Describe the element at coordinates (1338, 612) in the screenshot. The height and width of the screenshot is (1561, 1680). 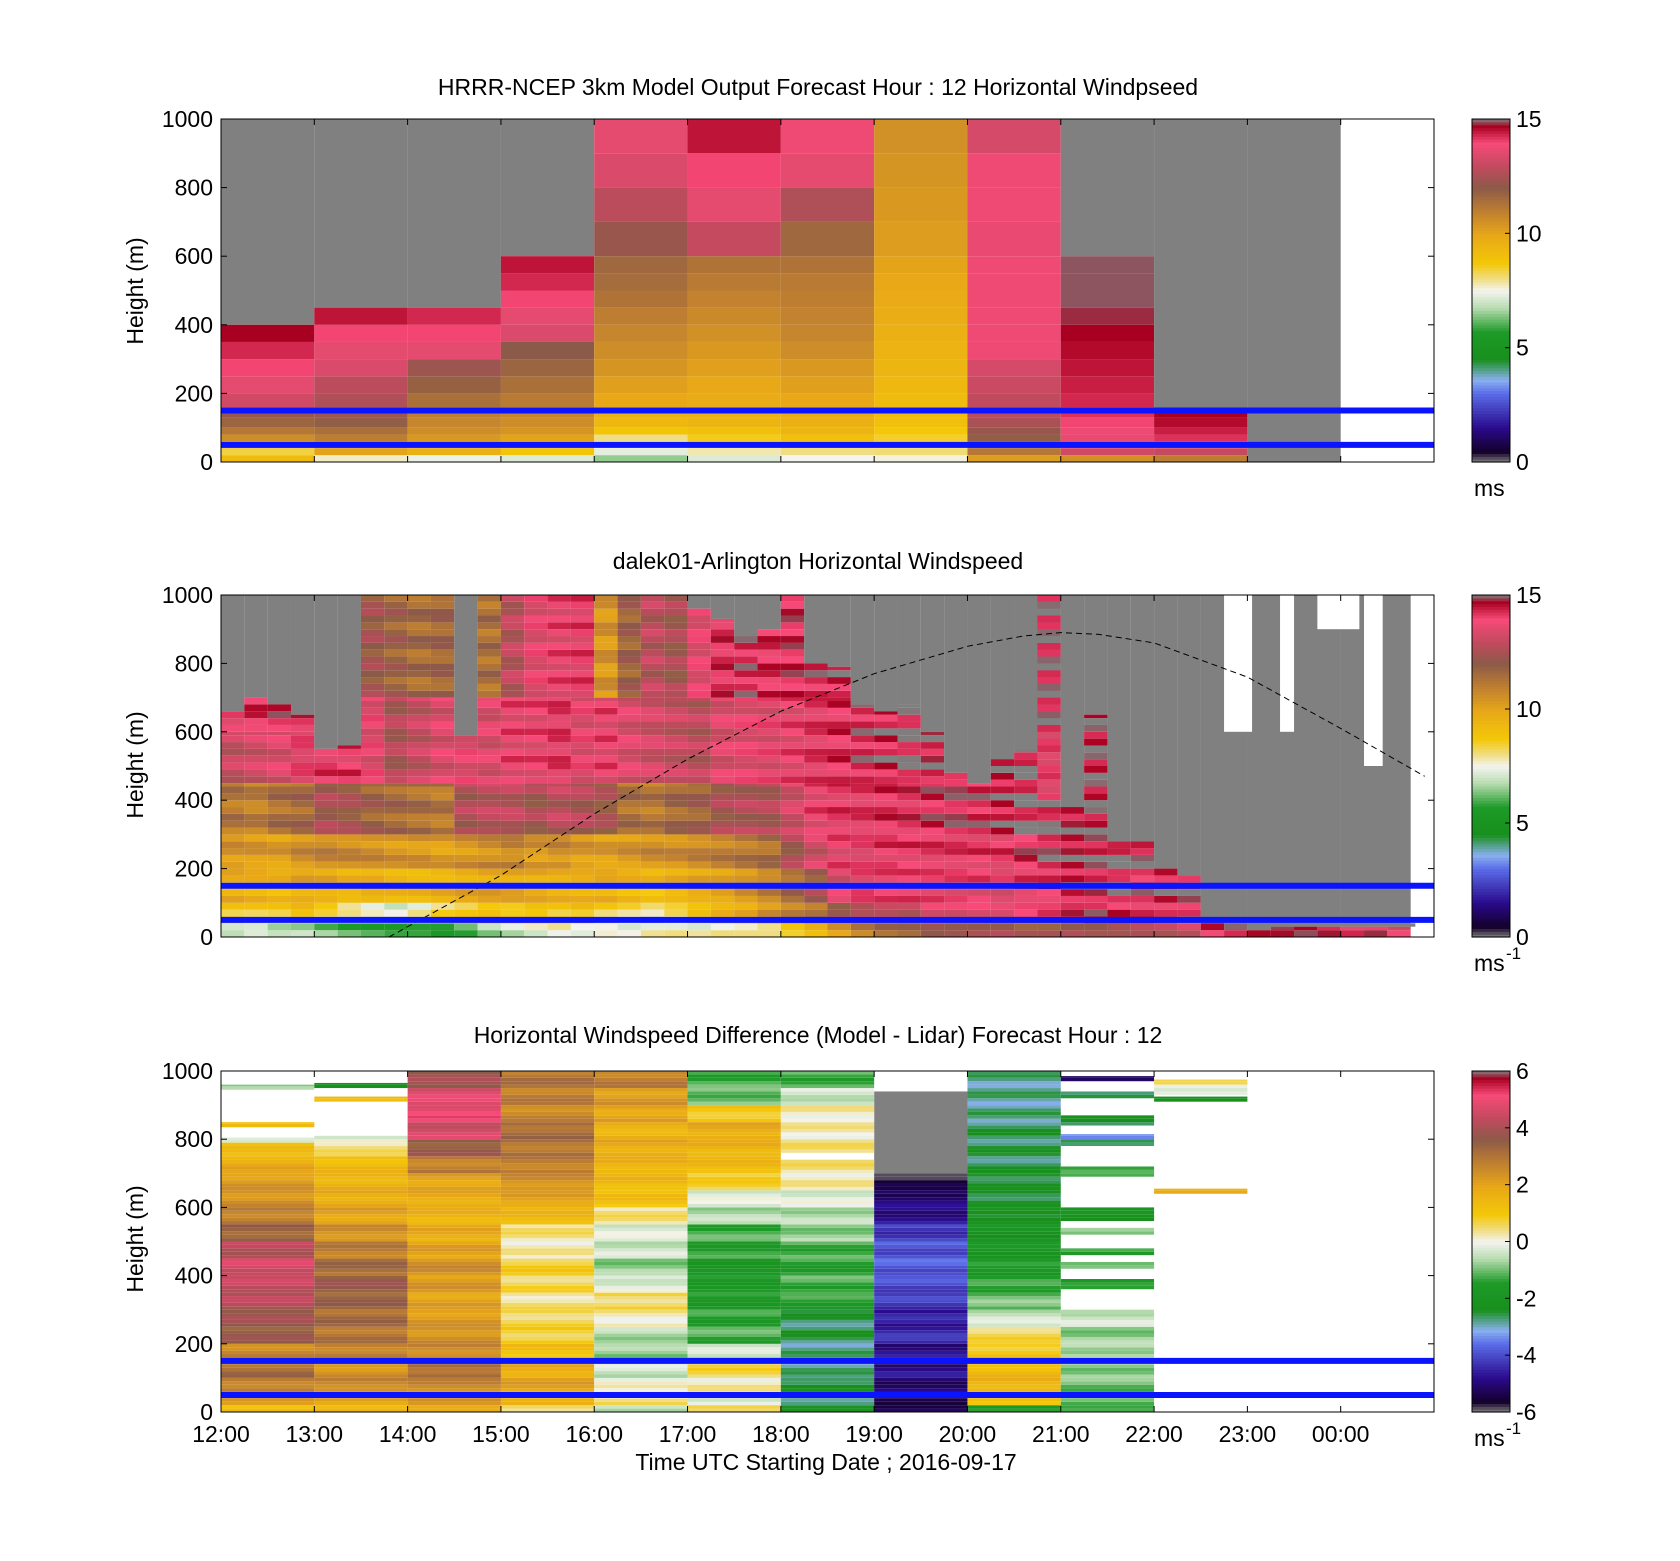
I see `no-data-cell` at that location.